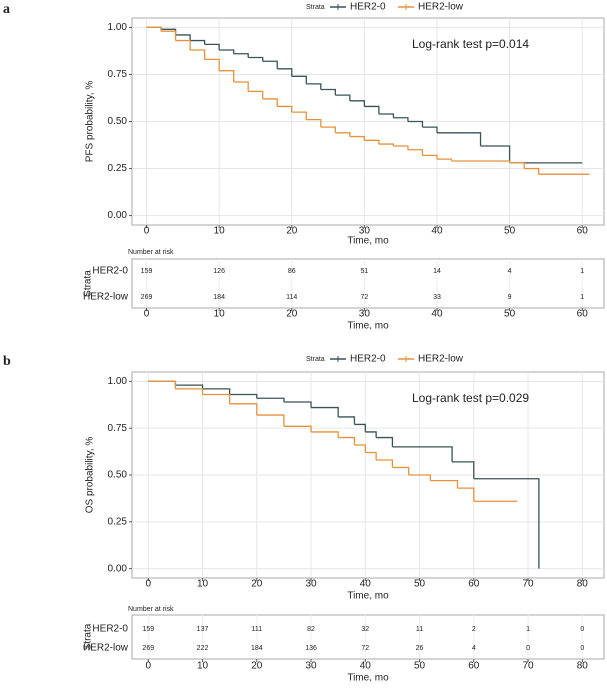 The height and width of the screenshot is (690, 607). Describe the element at coordinates (311, 648) in the screenshot. I see `risk-count: 136` at that location.